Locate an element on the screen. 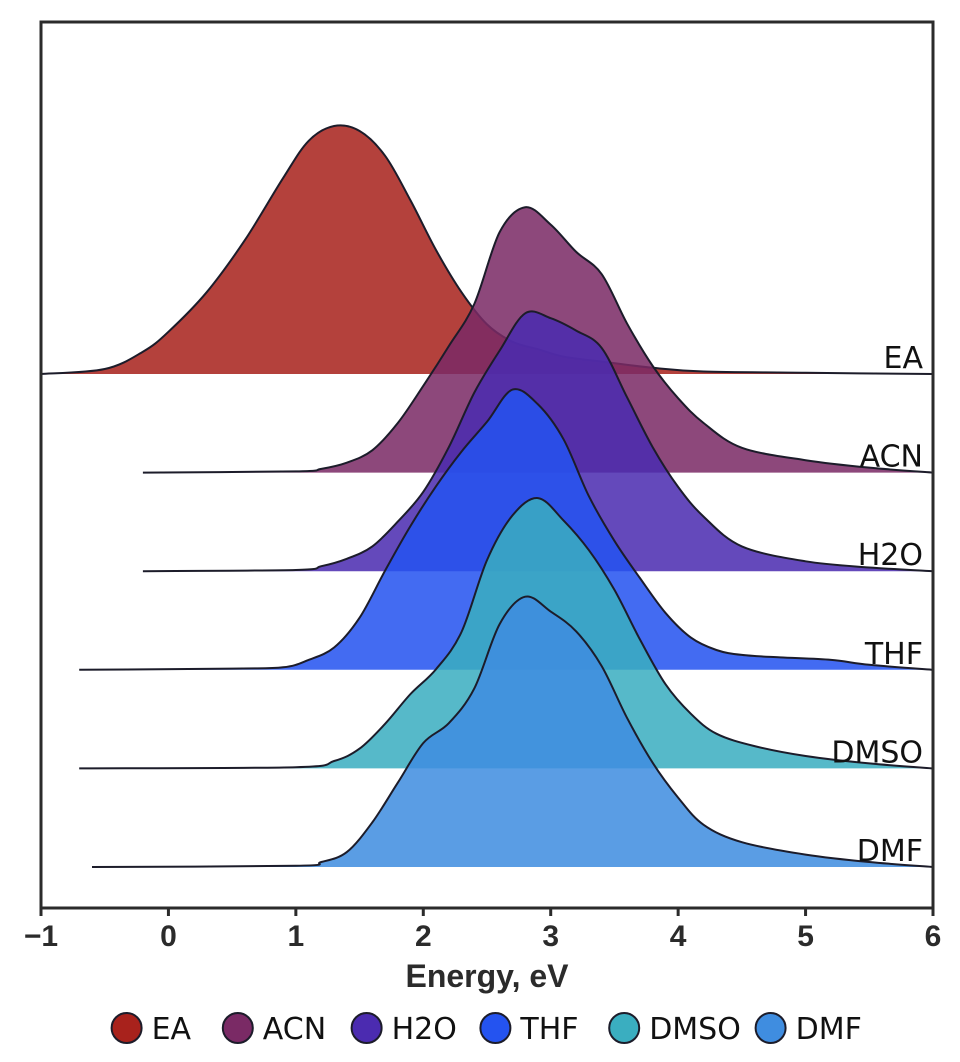 The image size is (960, 1062). x-tick-label: 2 is located at coordinates (423, 936).